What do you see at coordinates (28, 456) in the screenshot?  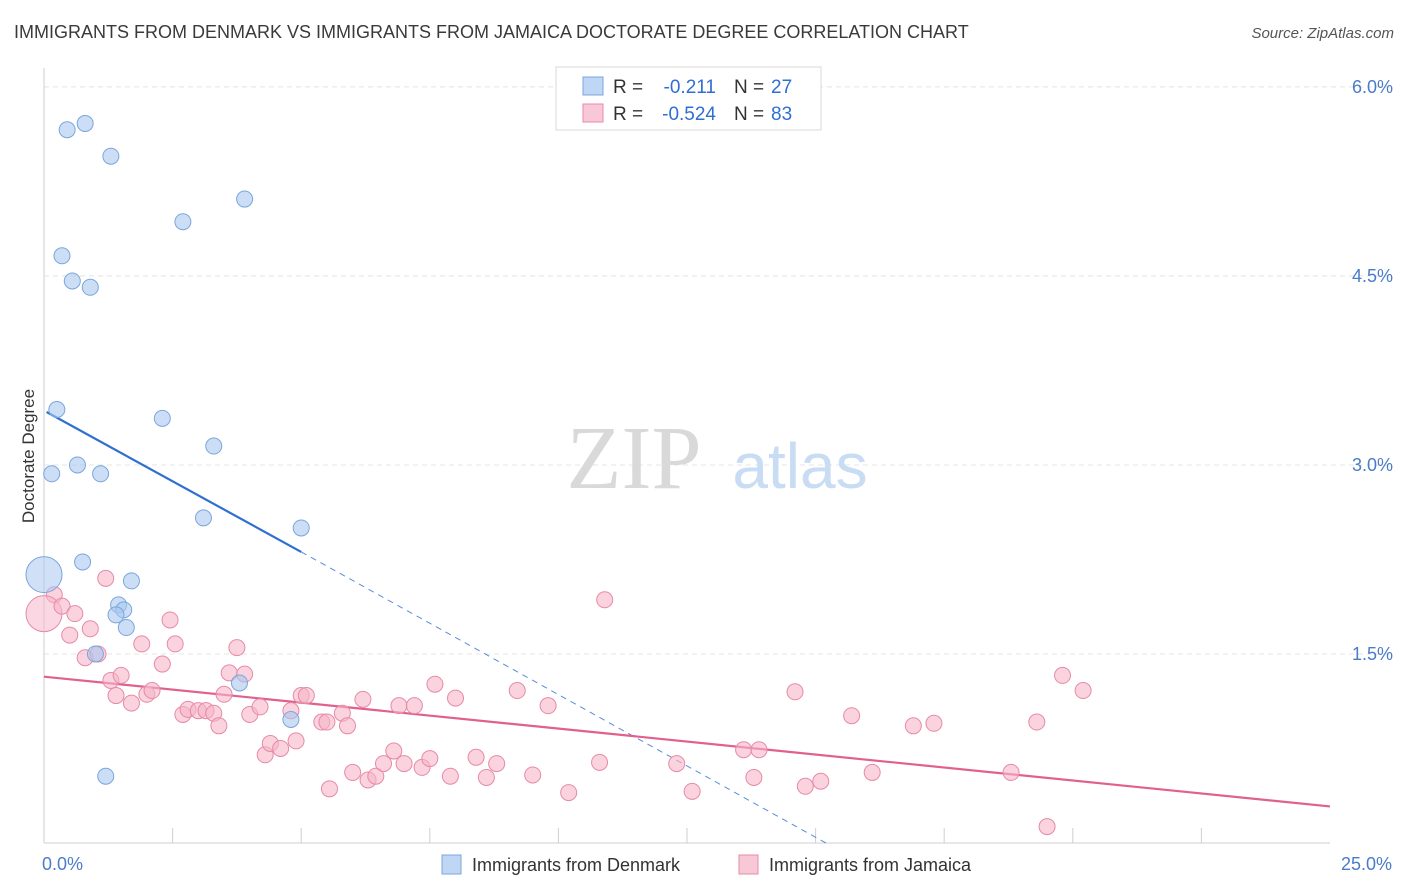 I see `y-axis-label: Doctorate Degree` at bounding box center [28, 456].